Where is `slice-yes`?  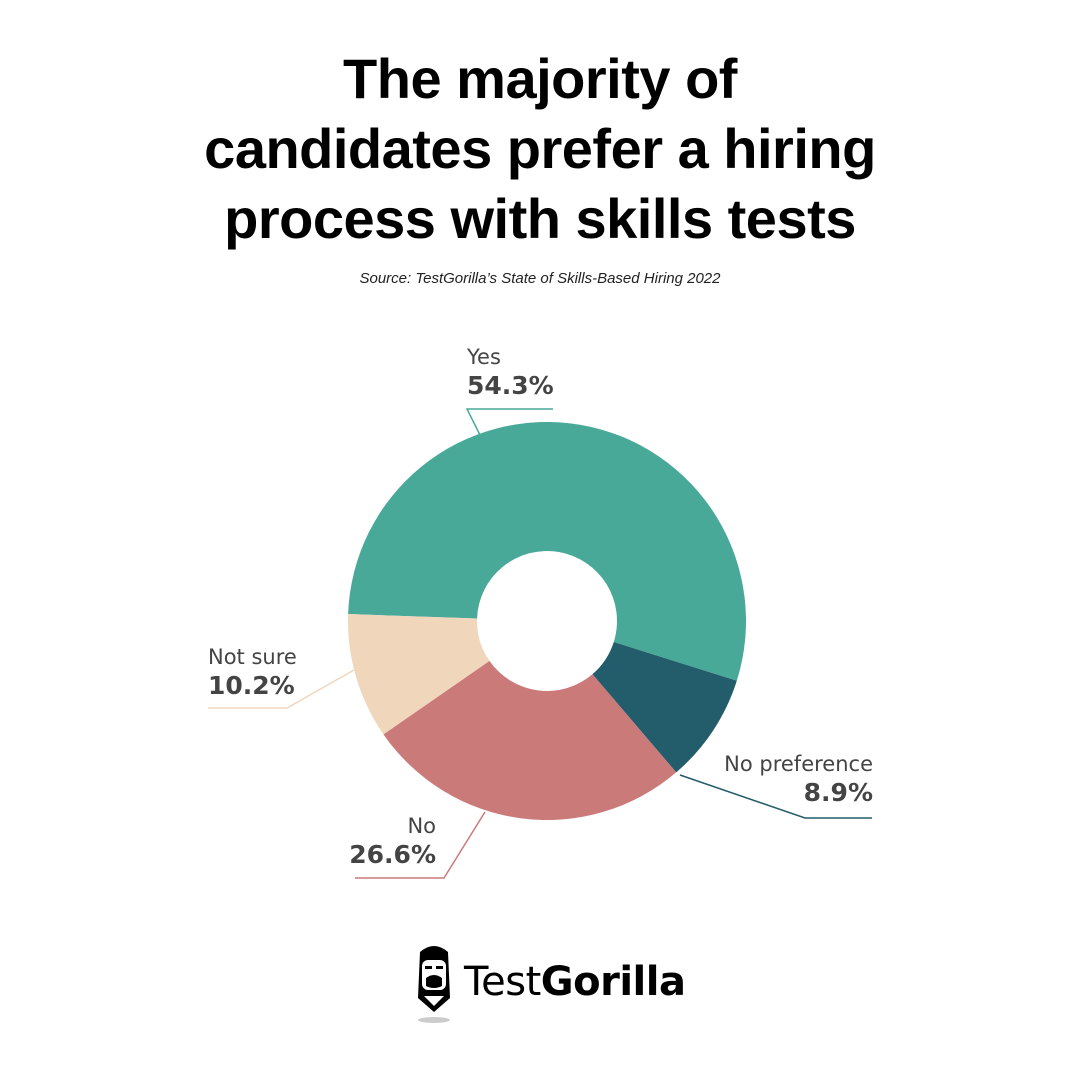
slice-yes is located at coordinates (547, 551).